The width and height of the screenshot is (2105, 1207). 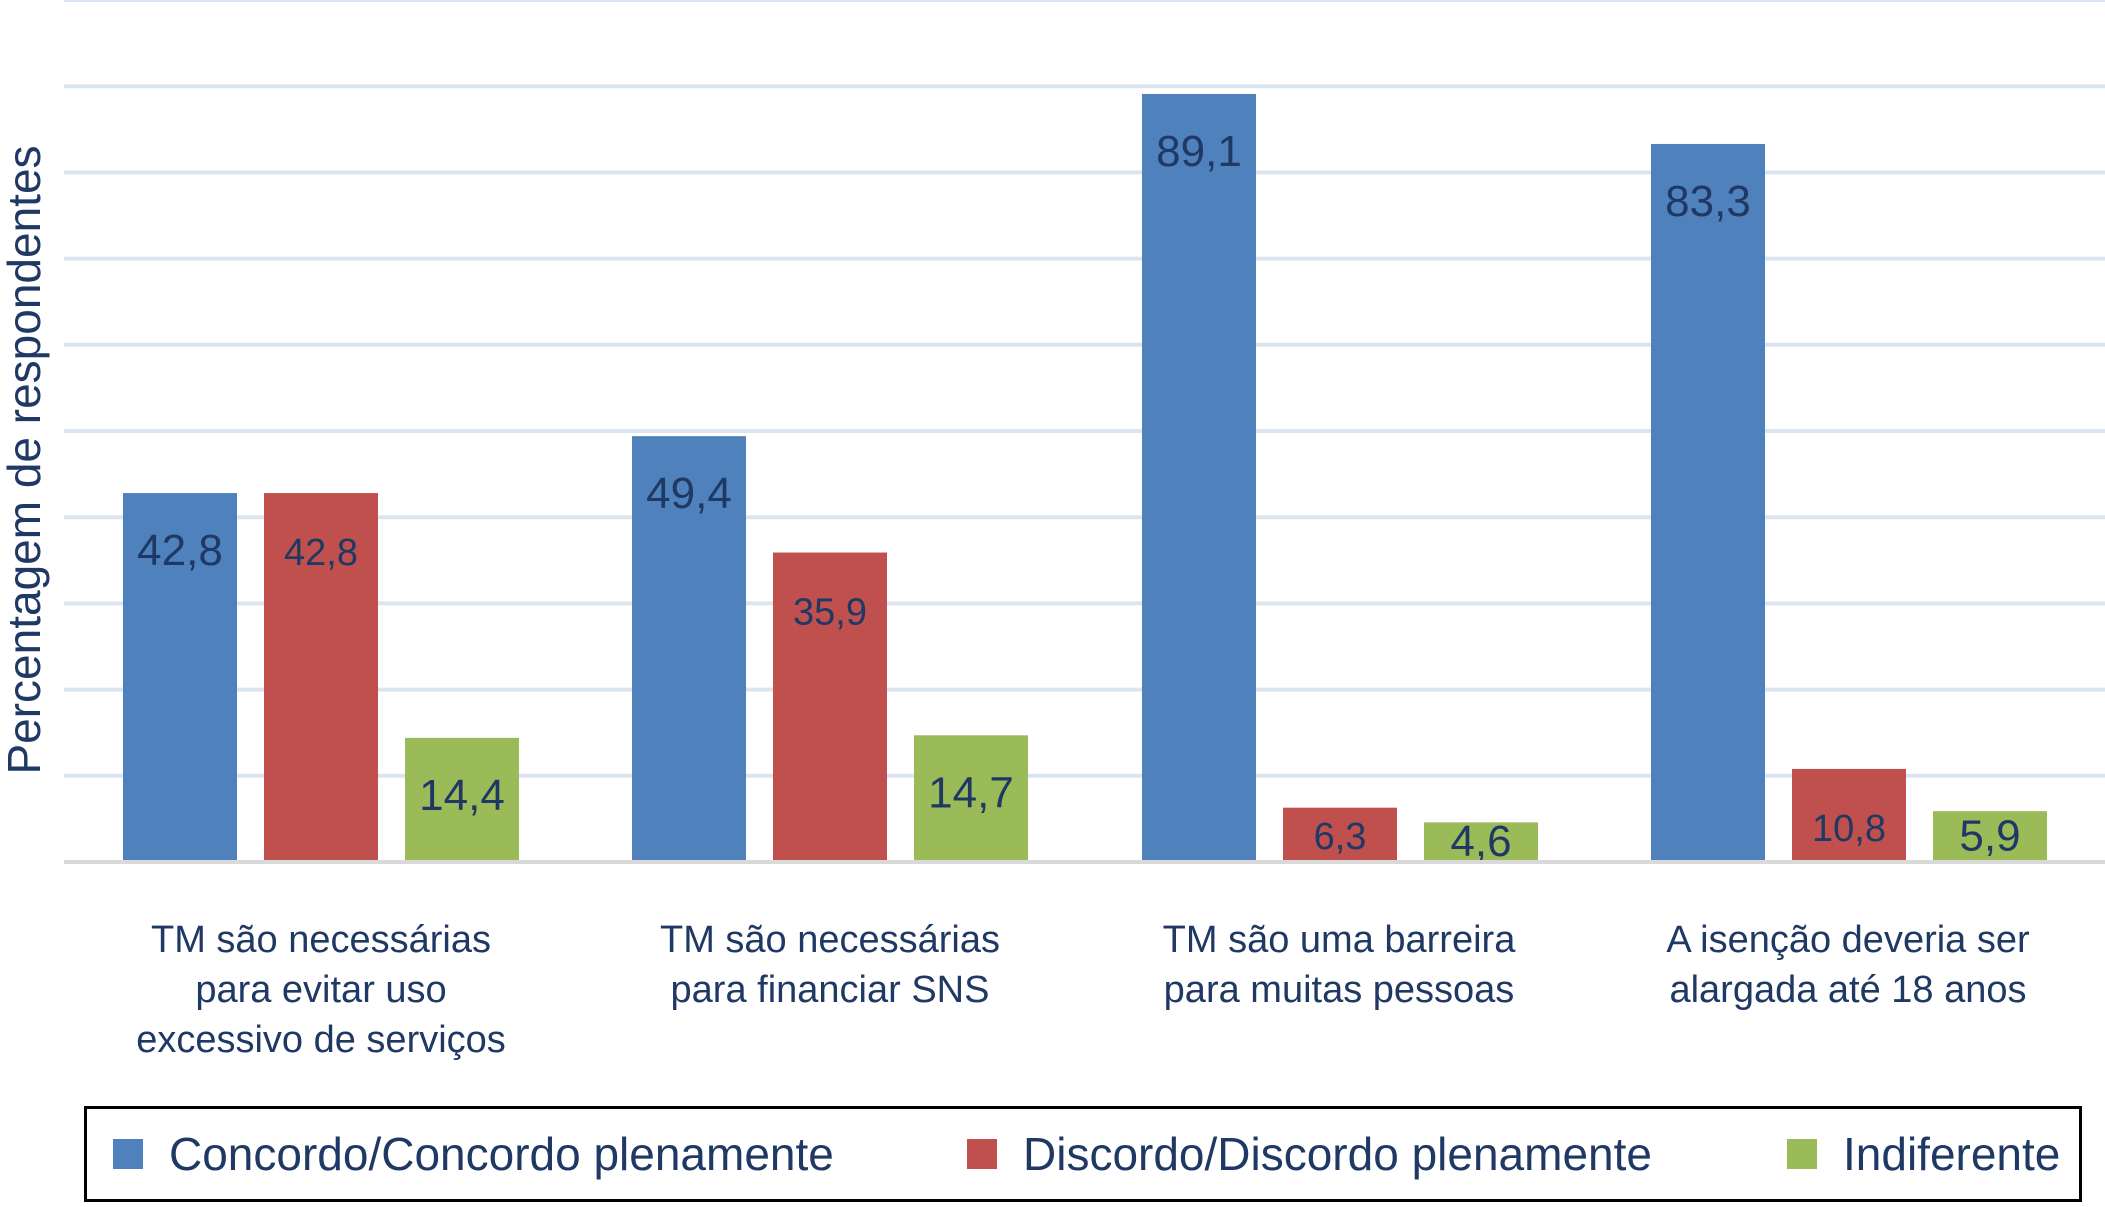 I want to click on data-label-concordo-0: 42,8, so click(x=180, y=550).